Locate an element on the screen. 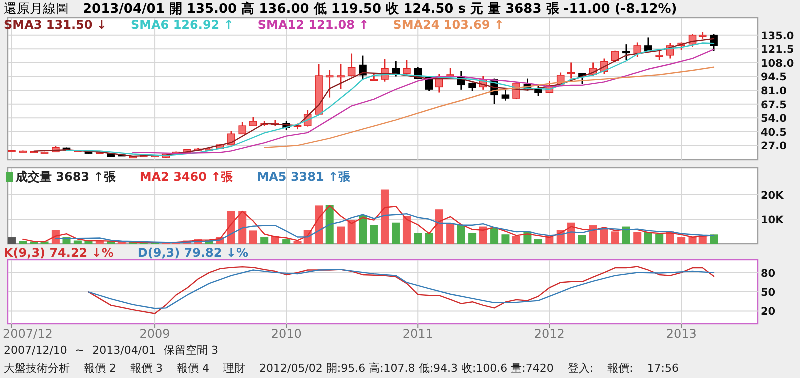  text: 報價 2 is located at coordinates (100, 368).